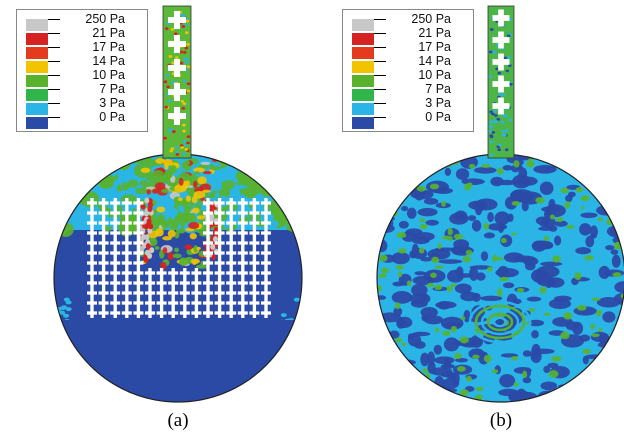  Describe the element at coordinates (380, 89) in the screenshot. I see `legend-tick` at that location.